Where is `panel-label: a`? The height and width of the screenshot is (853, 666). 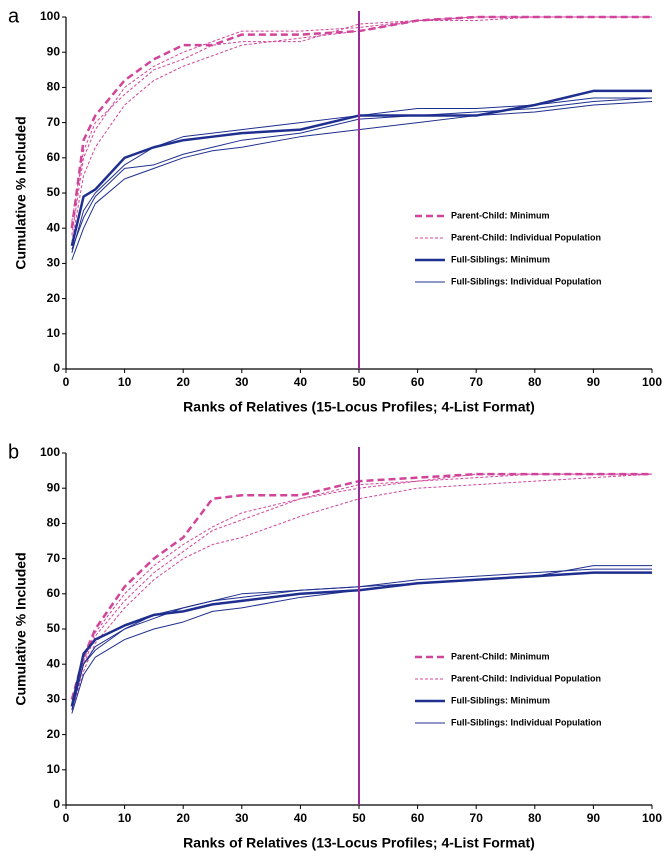 panel-label: a is located at coordinates (14, 16).